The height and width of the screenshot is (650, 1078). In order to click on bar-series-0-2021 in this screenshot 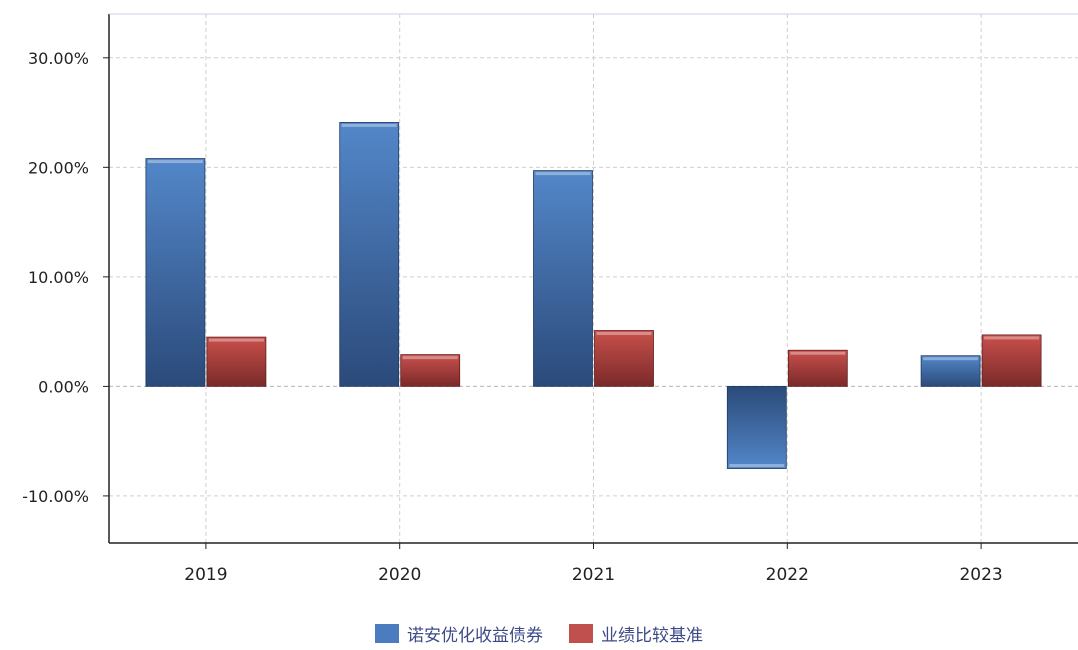, I will do `click(563, 278)`.